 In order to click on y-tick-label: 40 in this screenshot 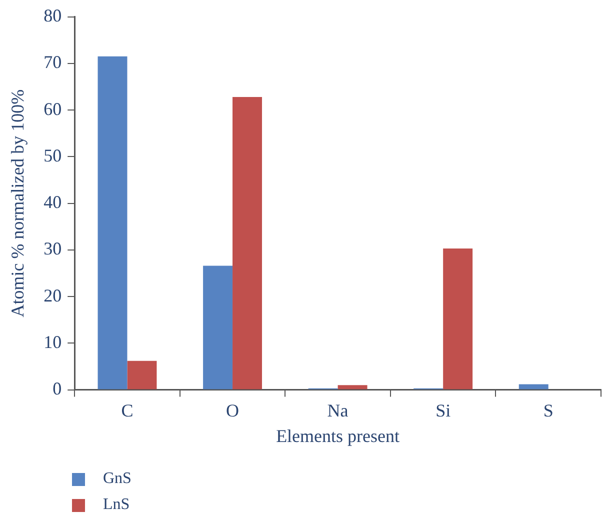, I will do `click(53, 202)`.